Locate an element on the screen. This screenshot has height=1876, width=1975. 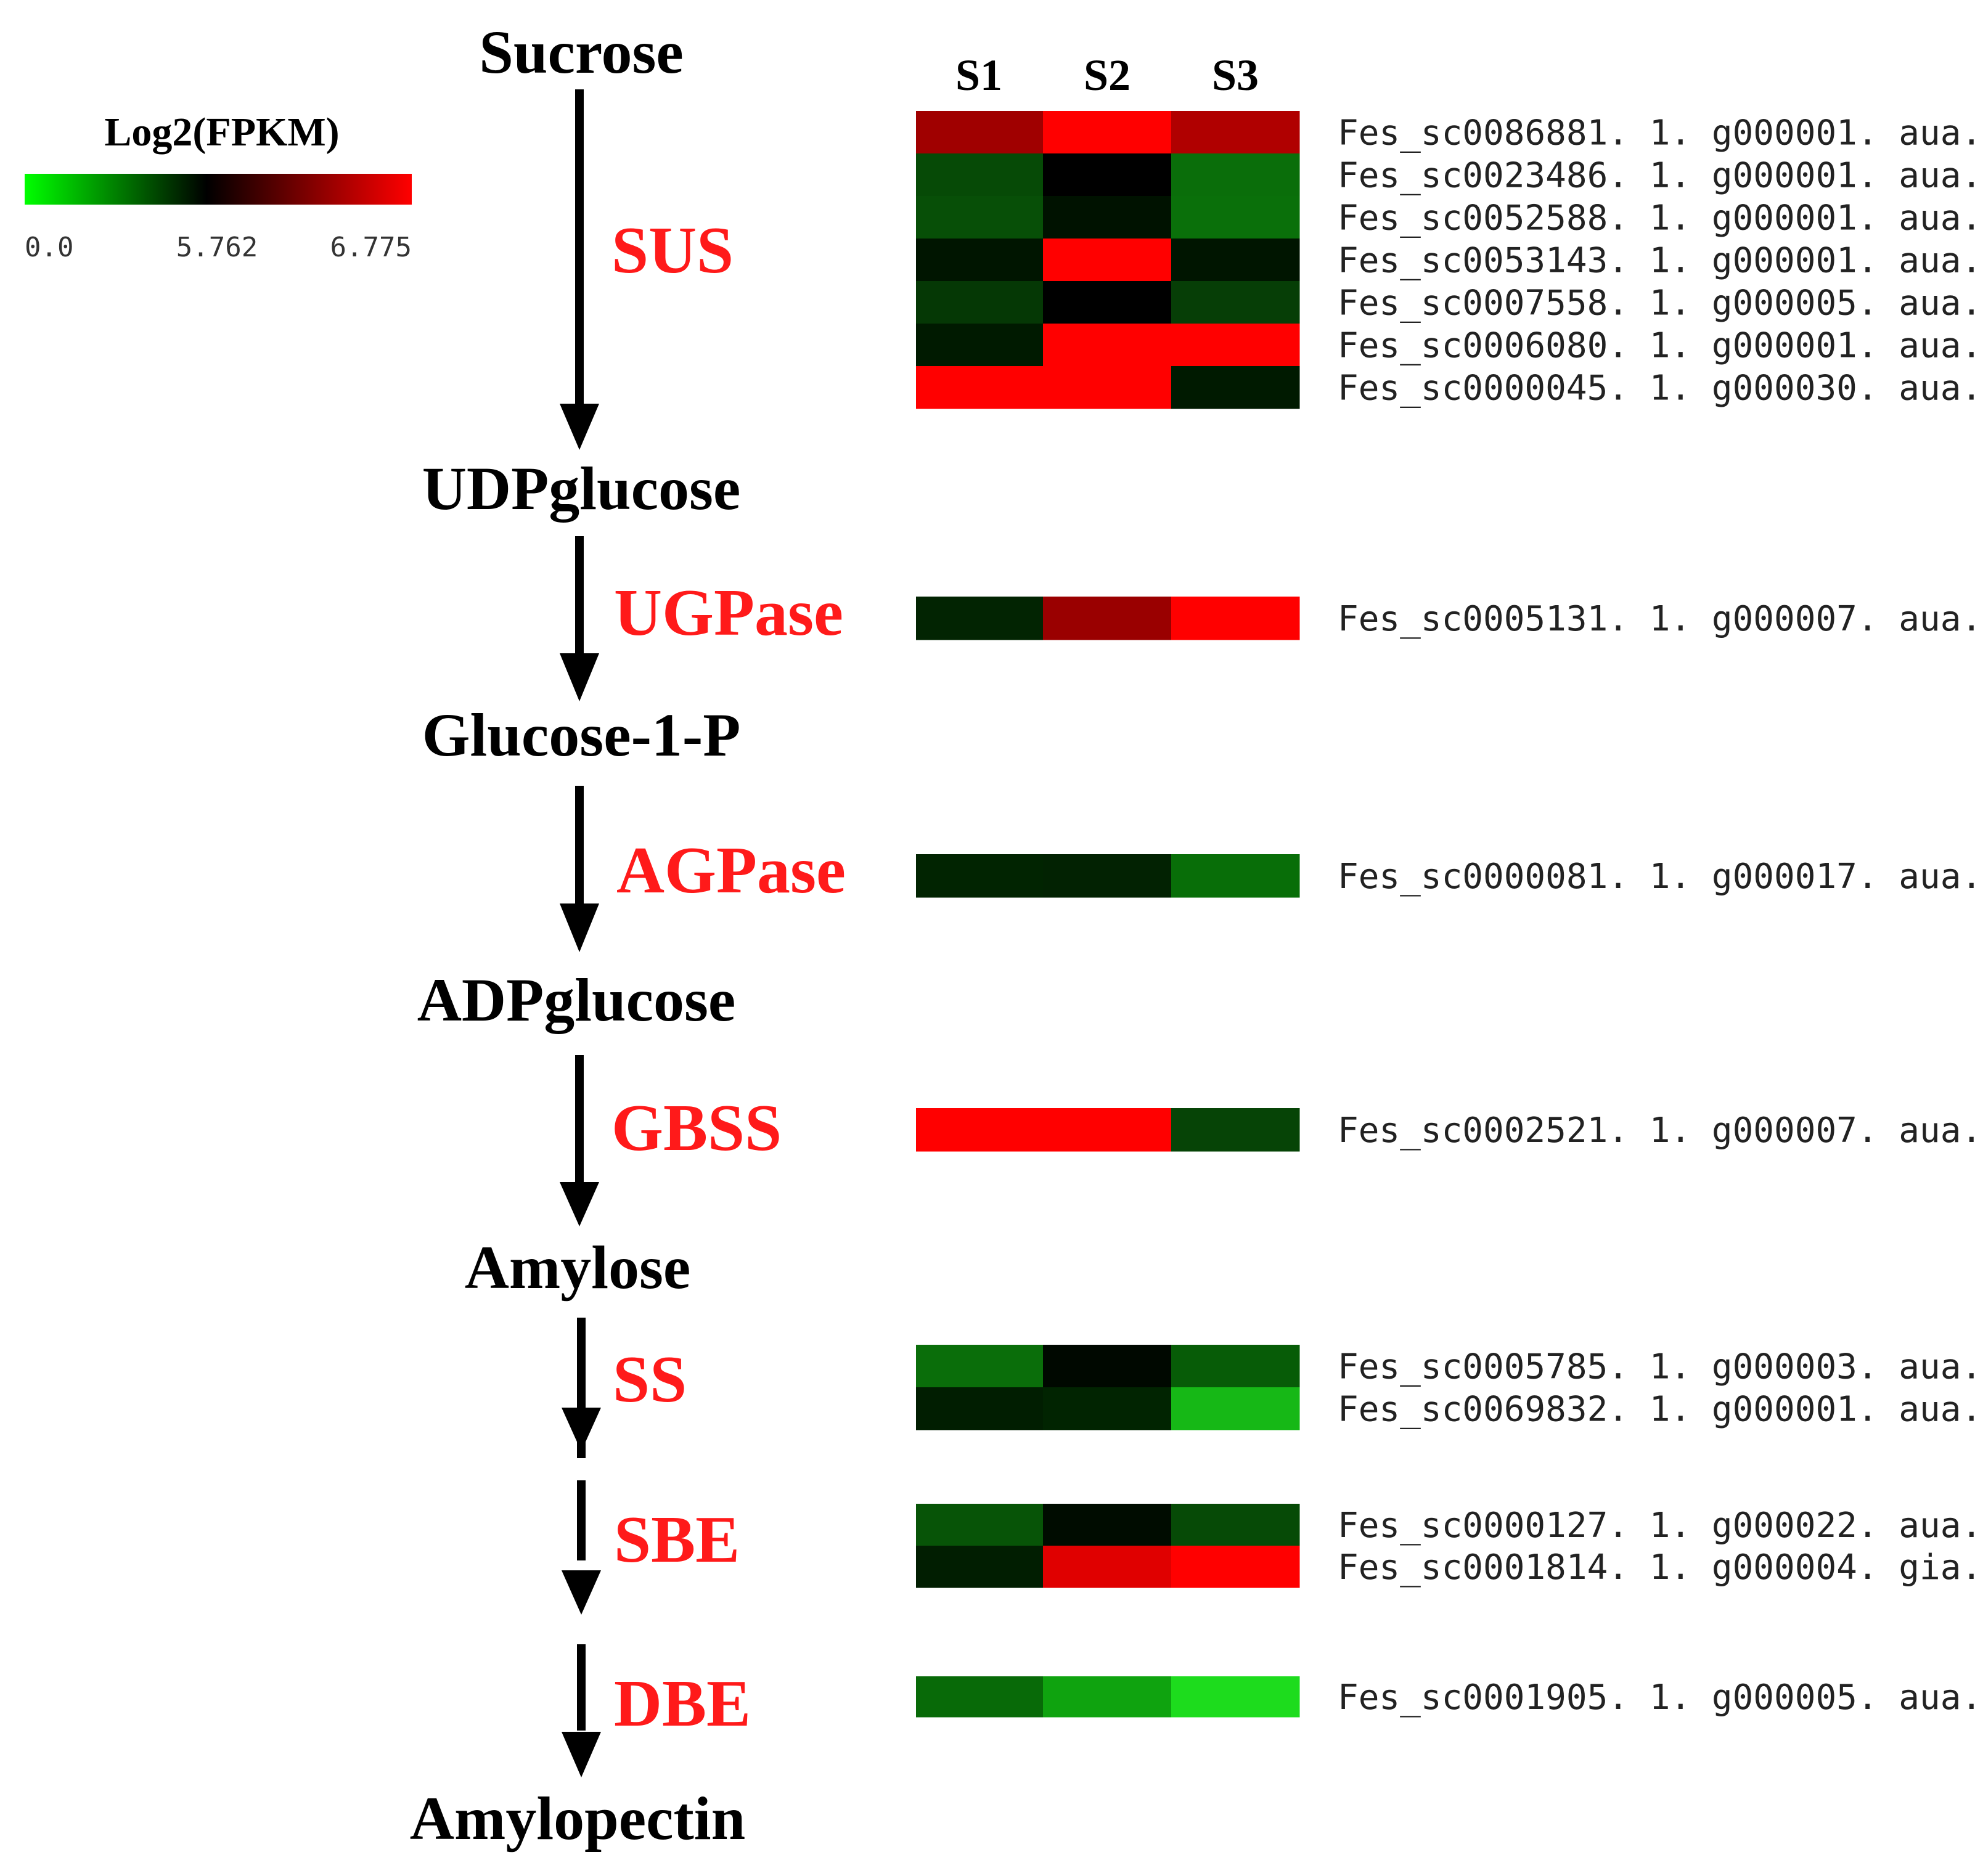
enzyme-label-sus: SUS is located at coordinates (672, 250).